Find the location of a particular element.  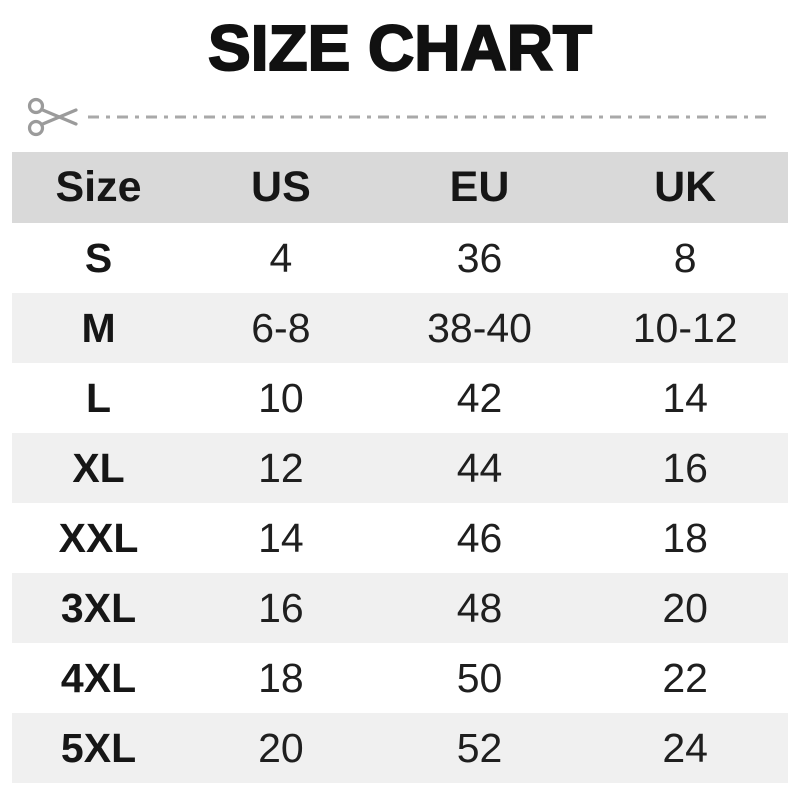

us-cell: 6-8 is located at coordinates (281, 327).